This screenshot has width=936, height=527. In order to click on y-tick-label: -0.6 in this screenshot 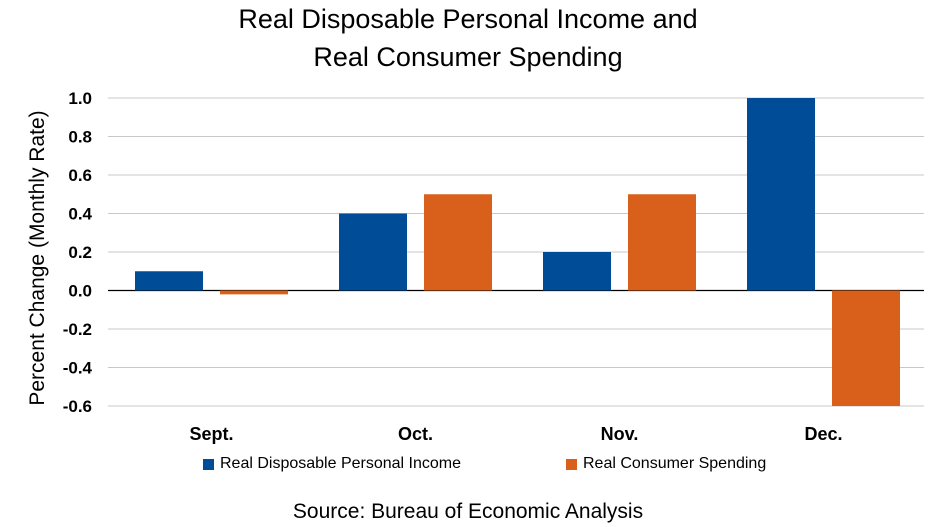, I will do `click(77, 406)`.